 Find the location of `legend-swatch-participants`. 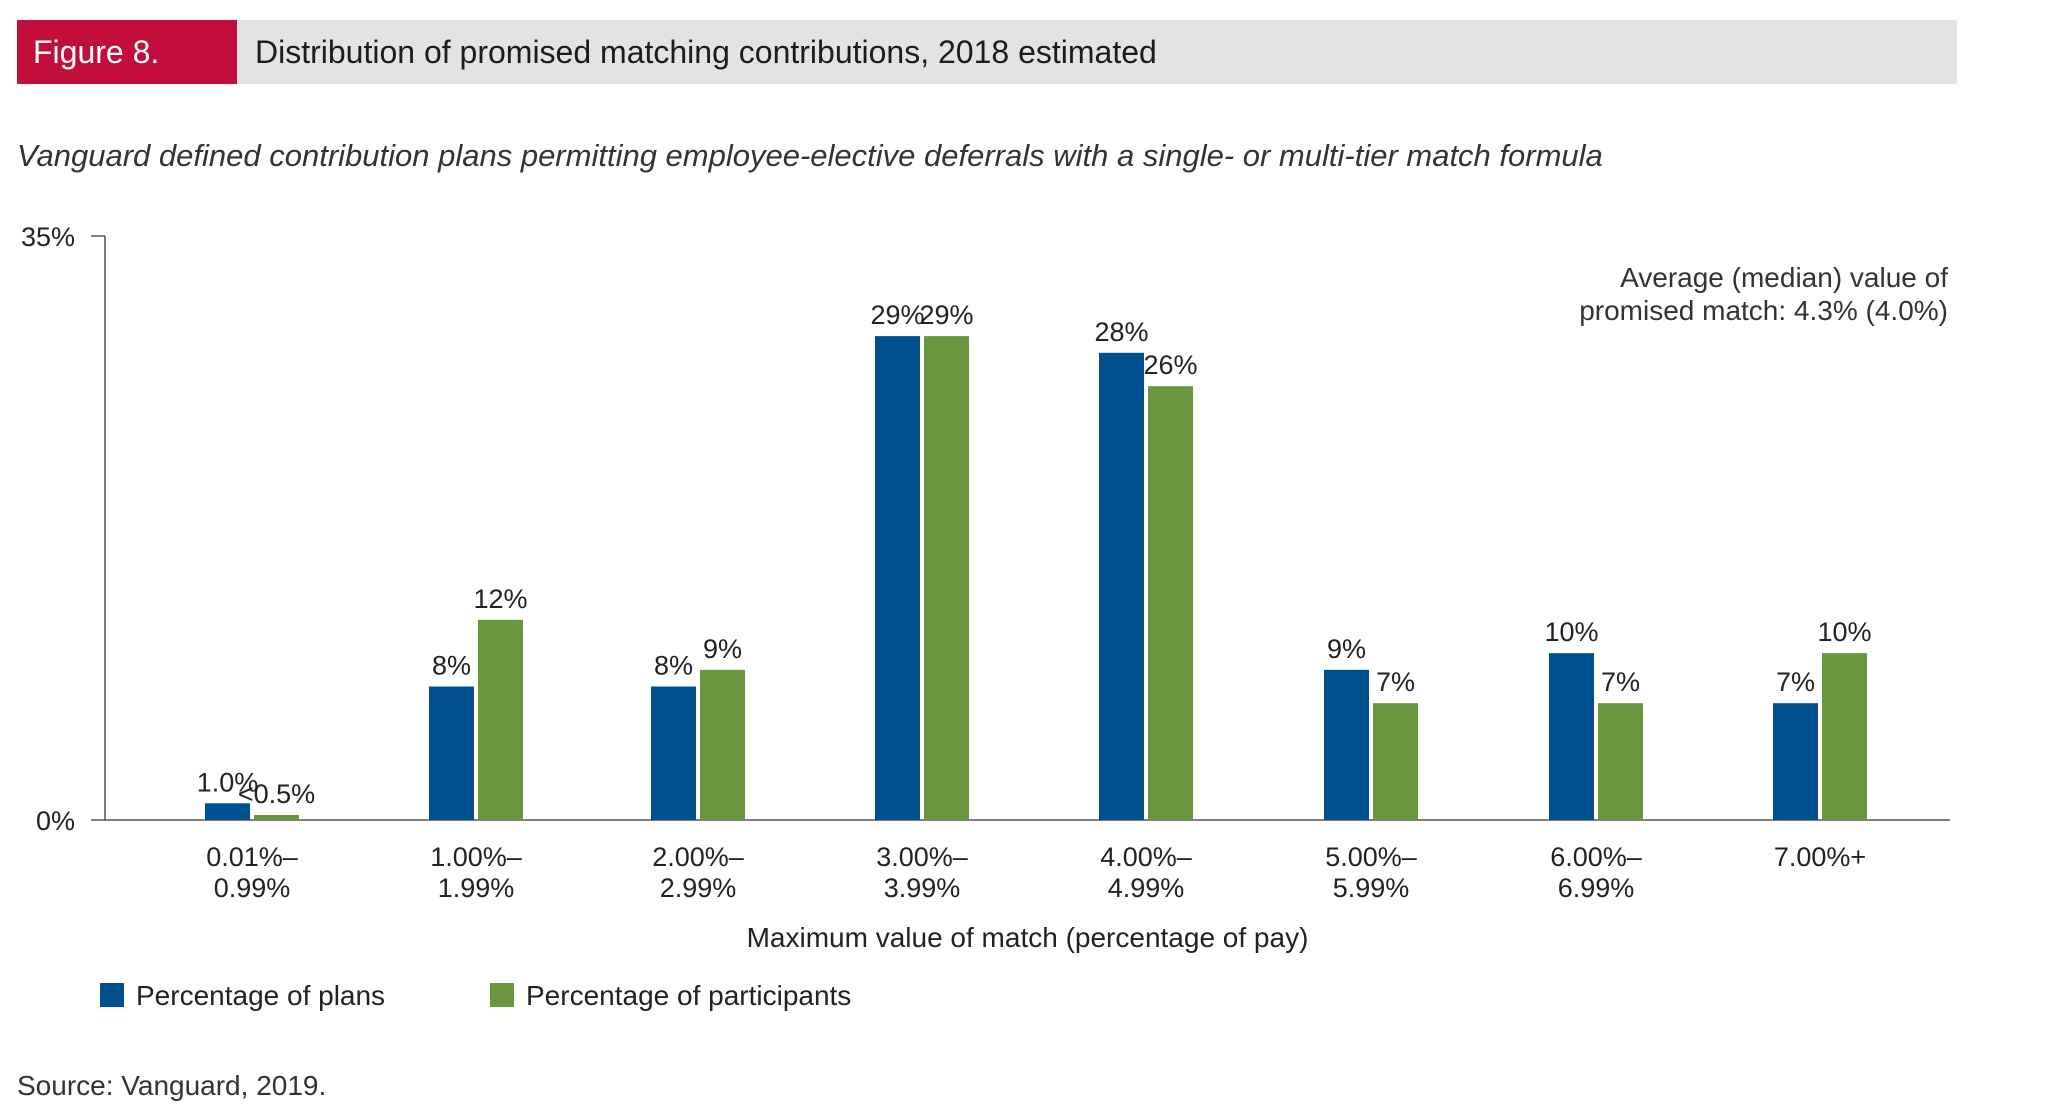

legend-swatch-participants is located at coordinates (502, 995).